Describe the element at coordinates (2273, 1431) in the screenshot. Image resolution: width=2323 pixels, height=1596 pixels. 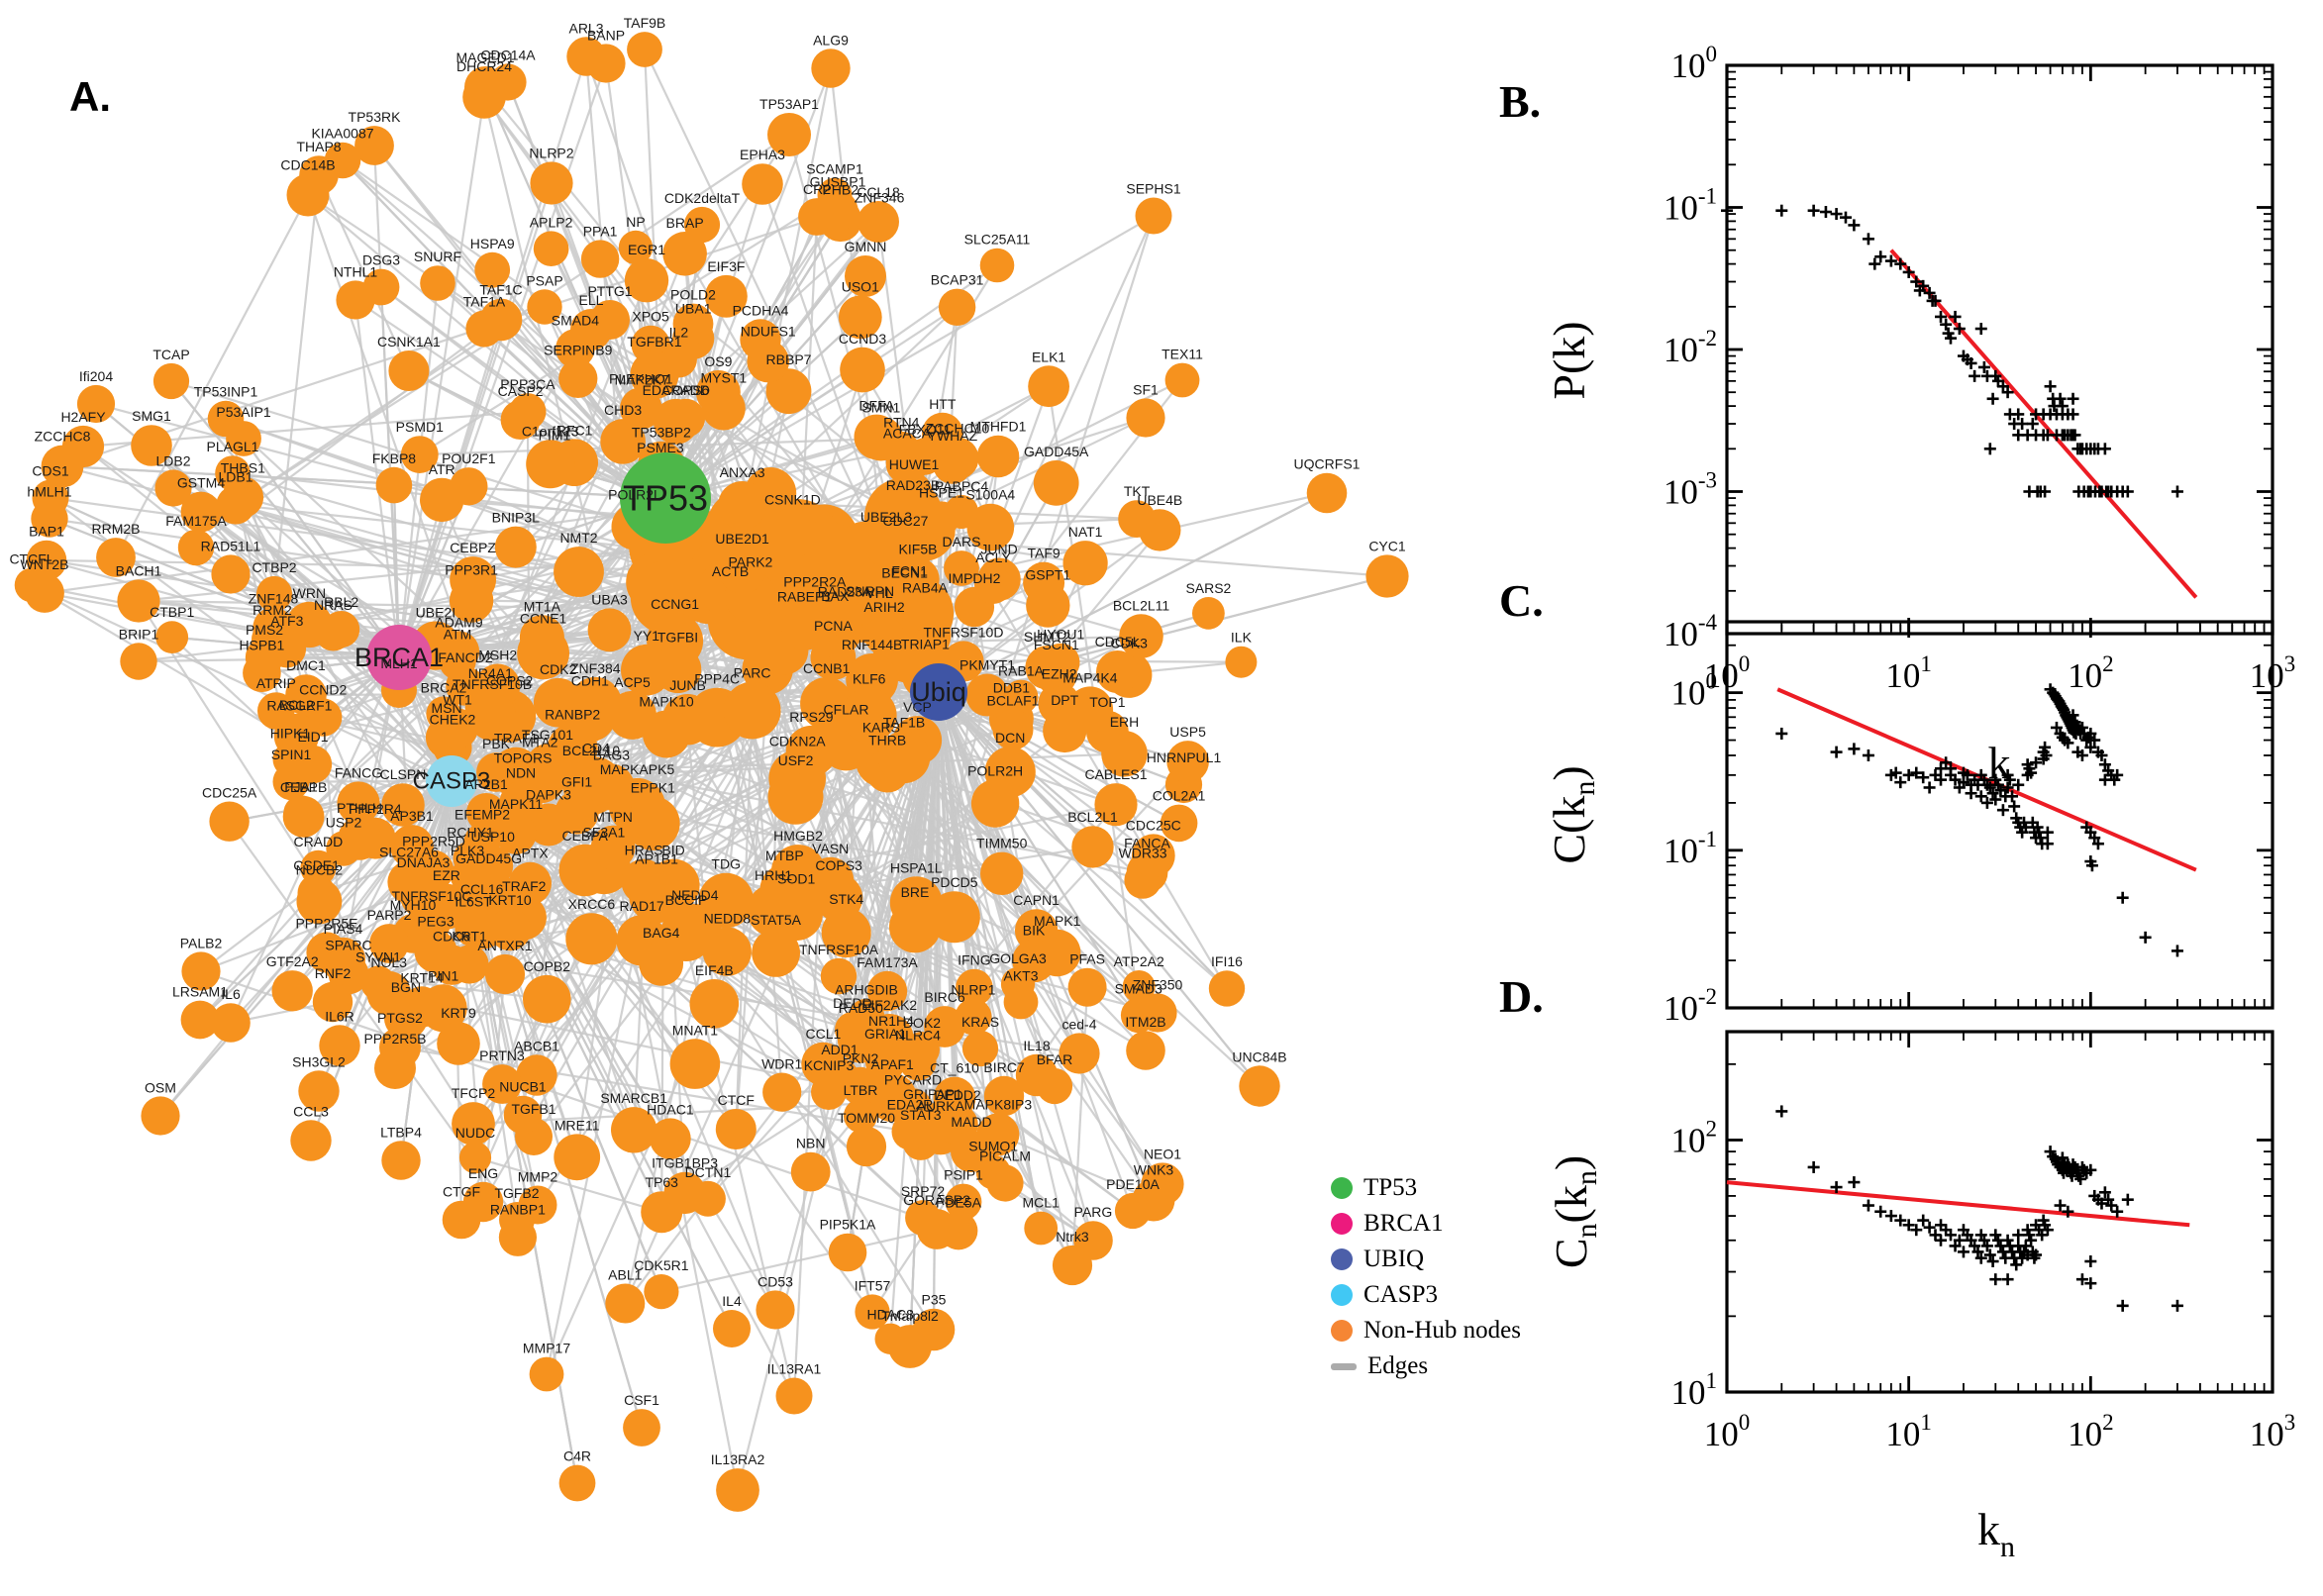
I see `tick-label: 10³` at that location.